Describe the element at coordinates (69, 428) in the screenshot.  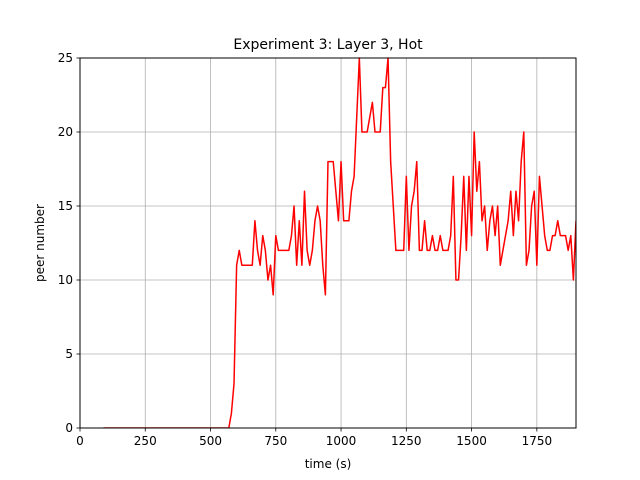
I see `y-tick-label: 0` at that location.